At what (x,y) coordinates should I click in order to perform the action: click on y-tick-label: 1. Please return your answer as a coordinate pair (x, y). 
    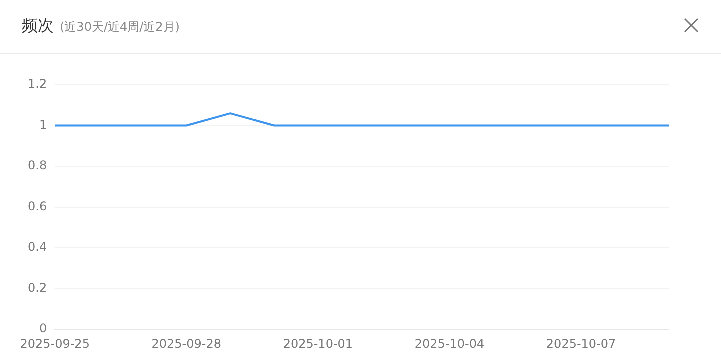
    Looking at the image, I should click on (43, 125).